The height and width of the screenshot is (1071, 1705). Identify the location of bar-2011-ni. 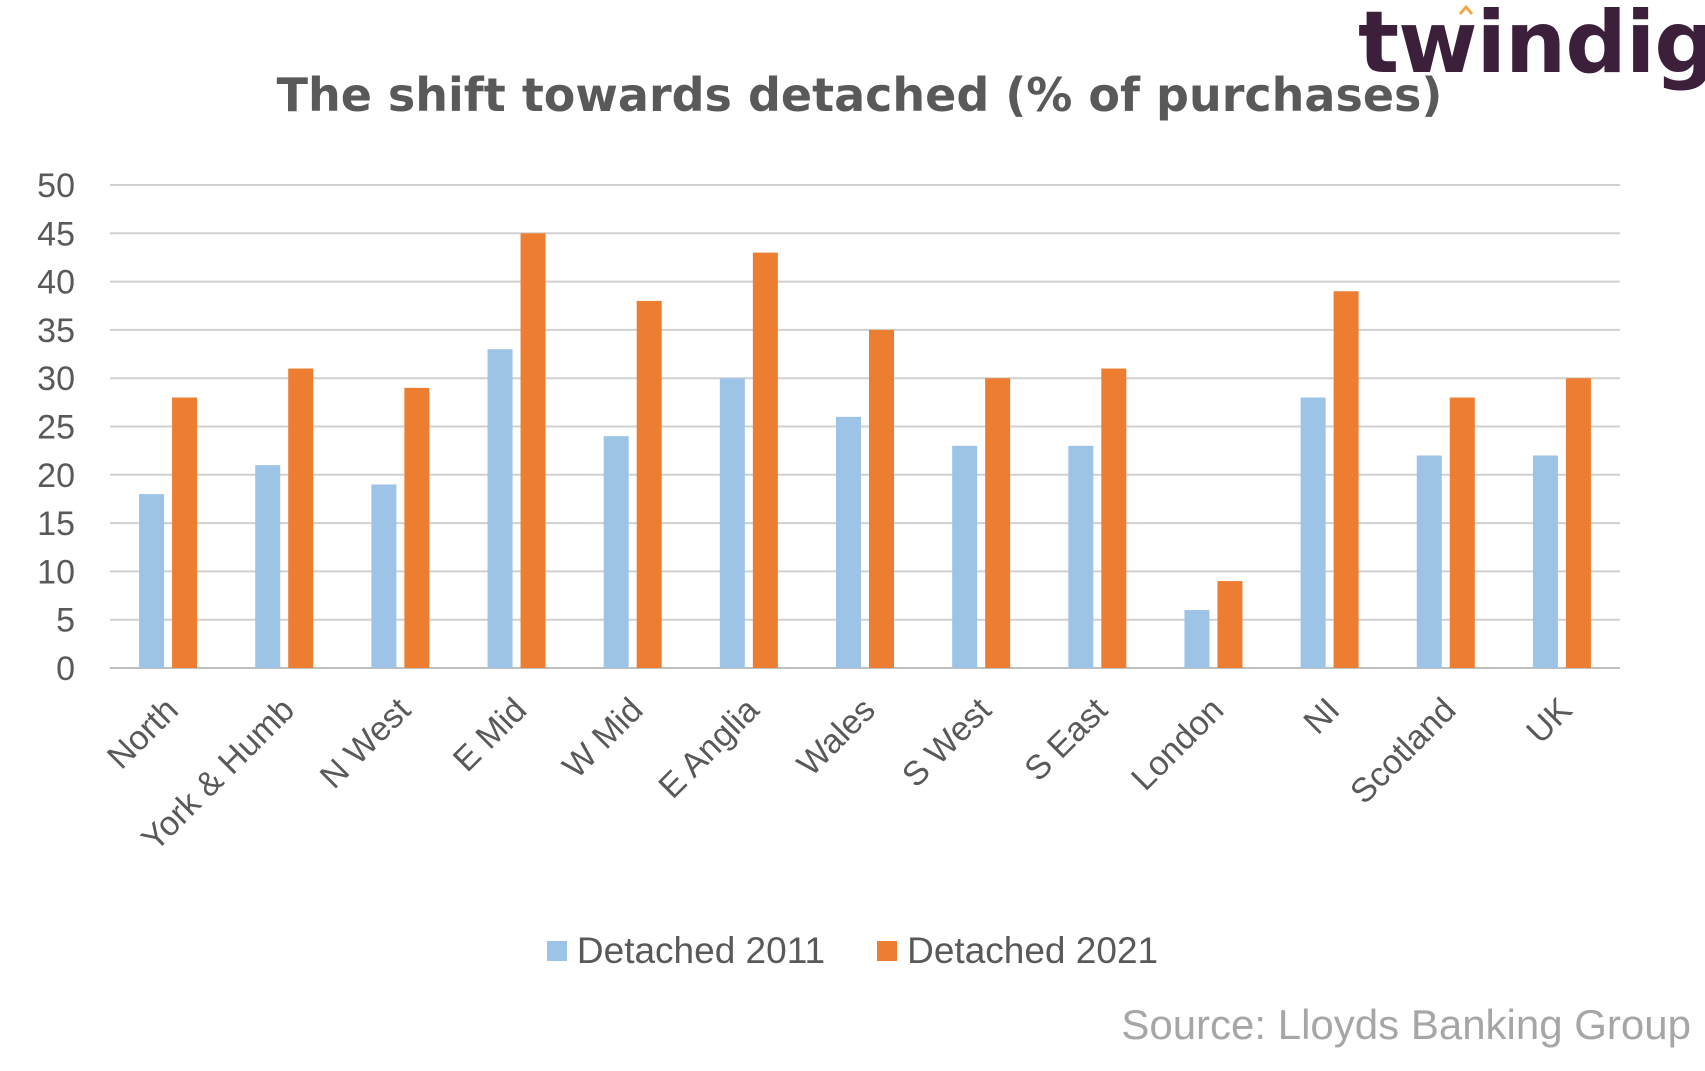
(1313, 532).